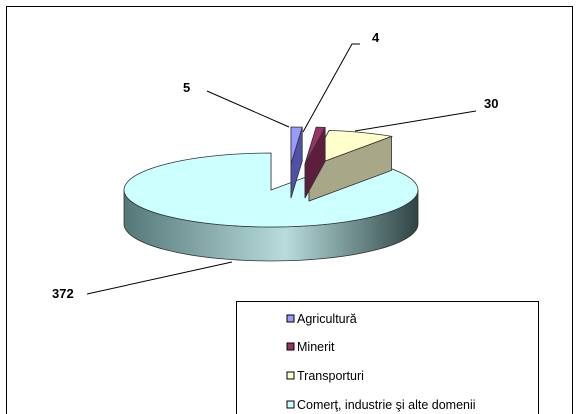  I want to click on legend-label-agricultura: Agricultură, so click(327, 319).